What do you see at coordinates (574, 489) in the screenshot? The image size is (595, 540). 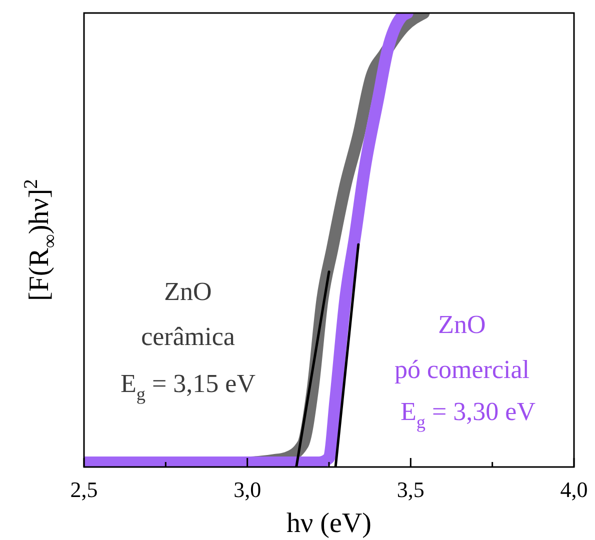 I see `x-tick-label: 4,0` at bounding box center [574, 489].